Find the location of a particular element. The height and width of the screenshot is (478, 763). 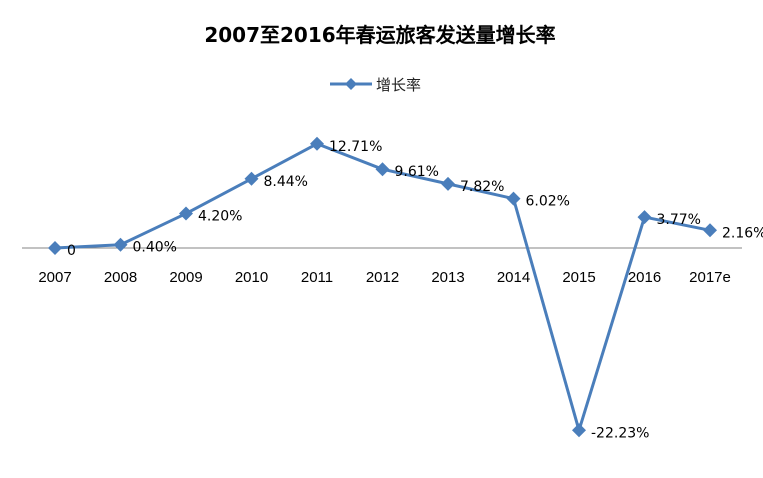

x-tick-label: 2017e is located at coordinates (710, 277).